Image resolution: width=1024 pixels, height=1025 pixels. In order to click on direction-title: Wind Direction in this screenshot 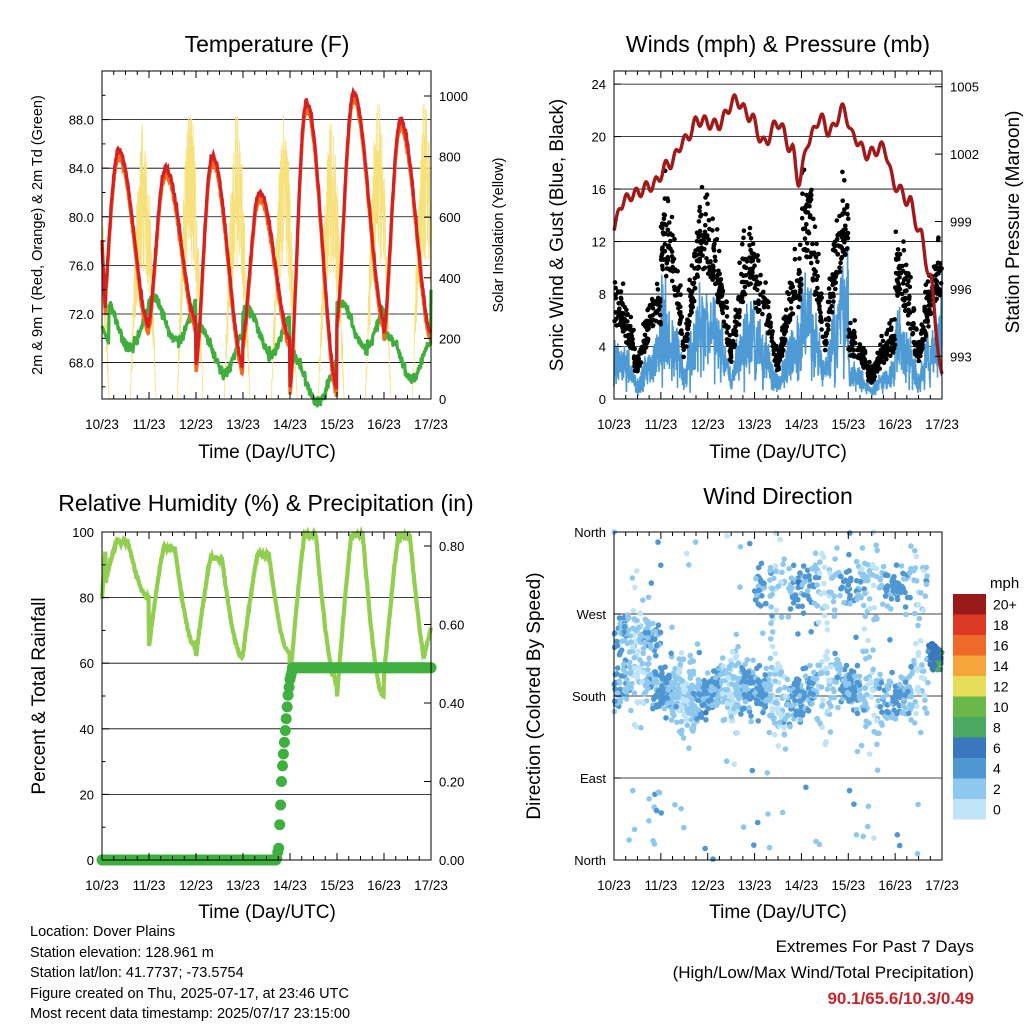, I will do `click(778, 496)`.